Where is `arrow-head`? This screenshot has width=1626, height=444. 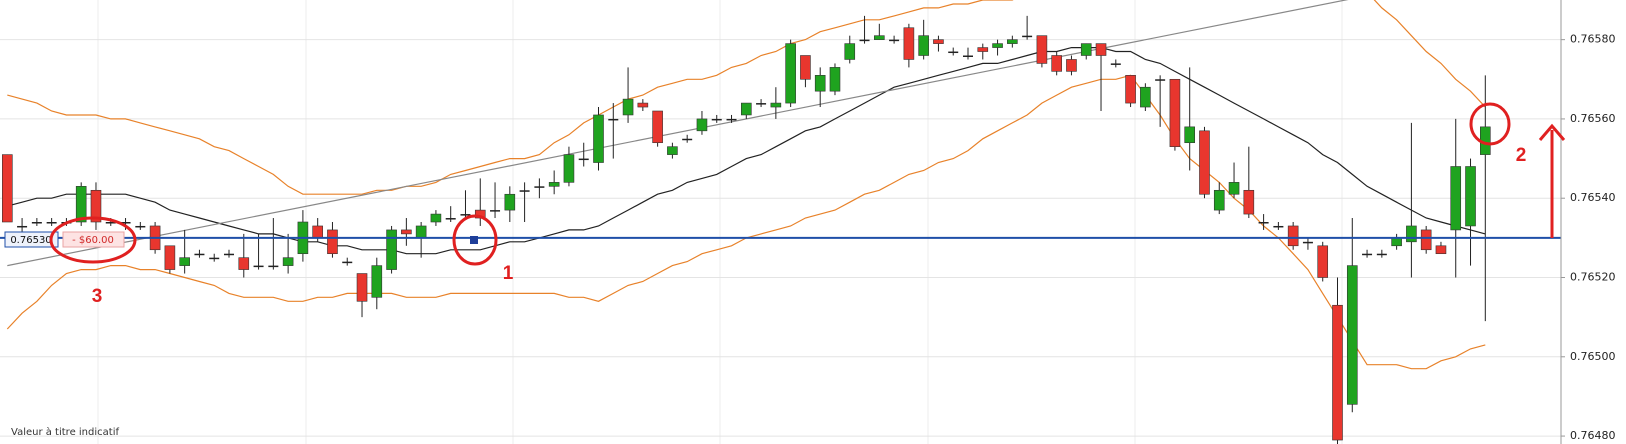
arrow-head is located at coordinates (1552, 132).